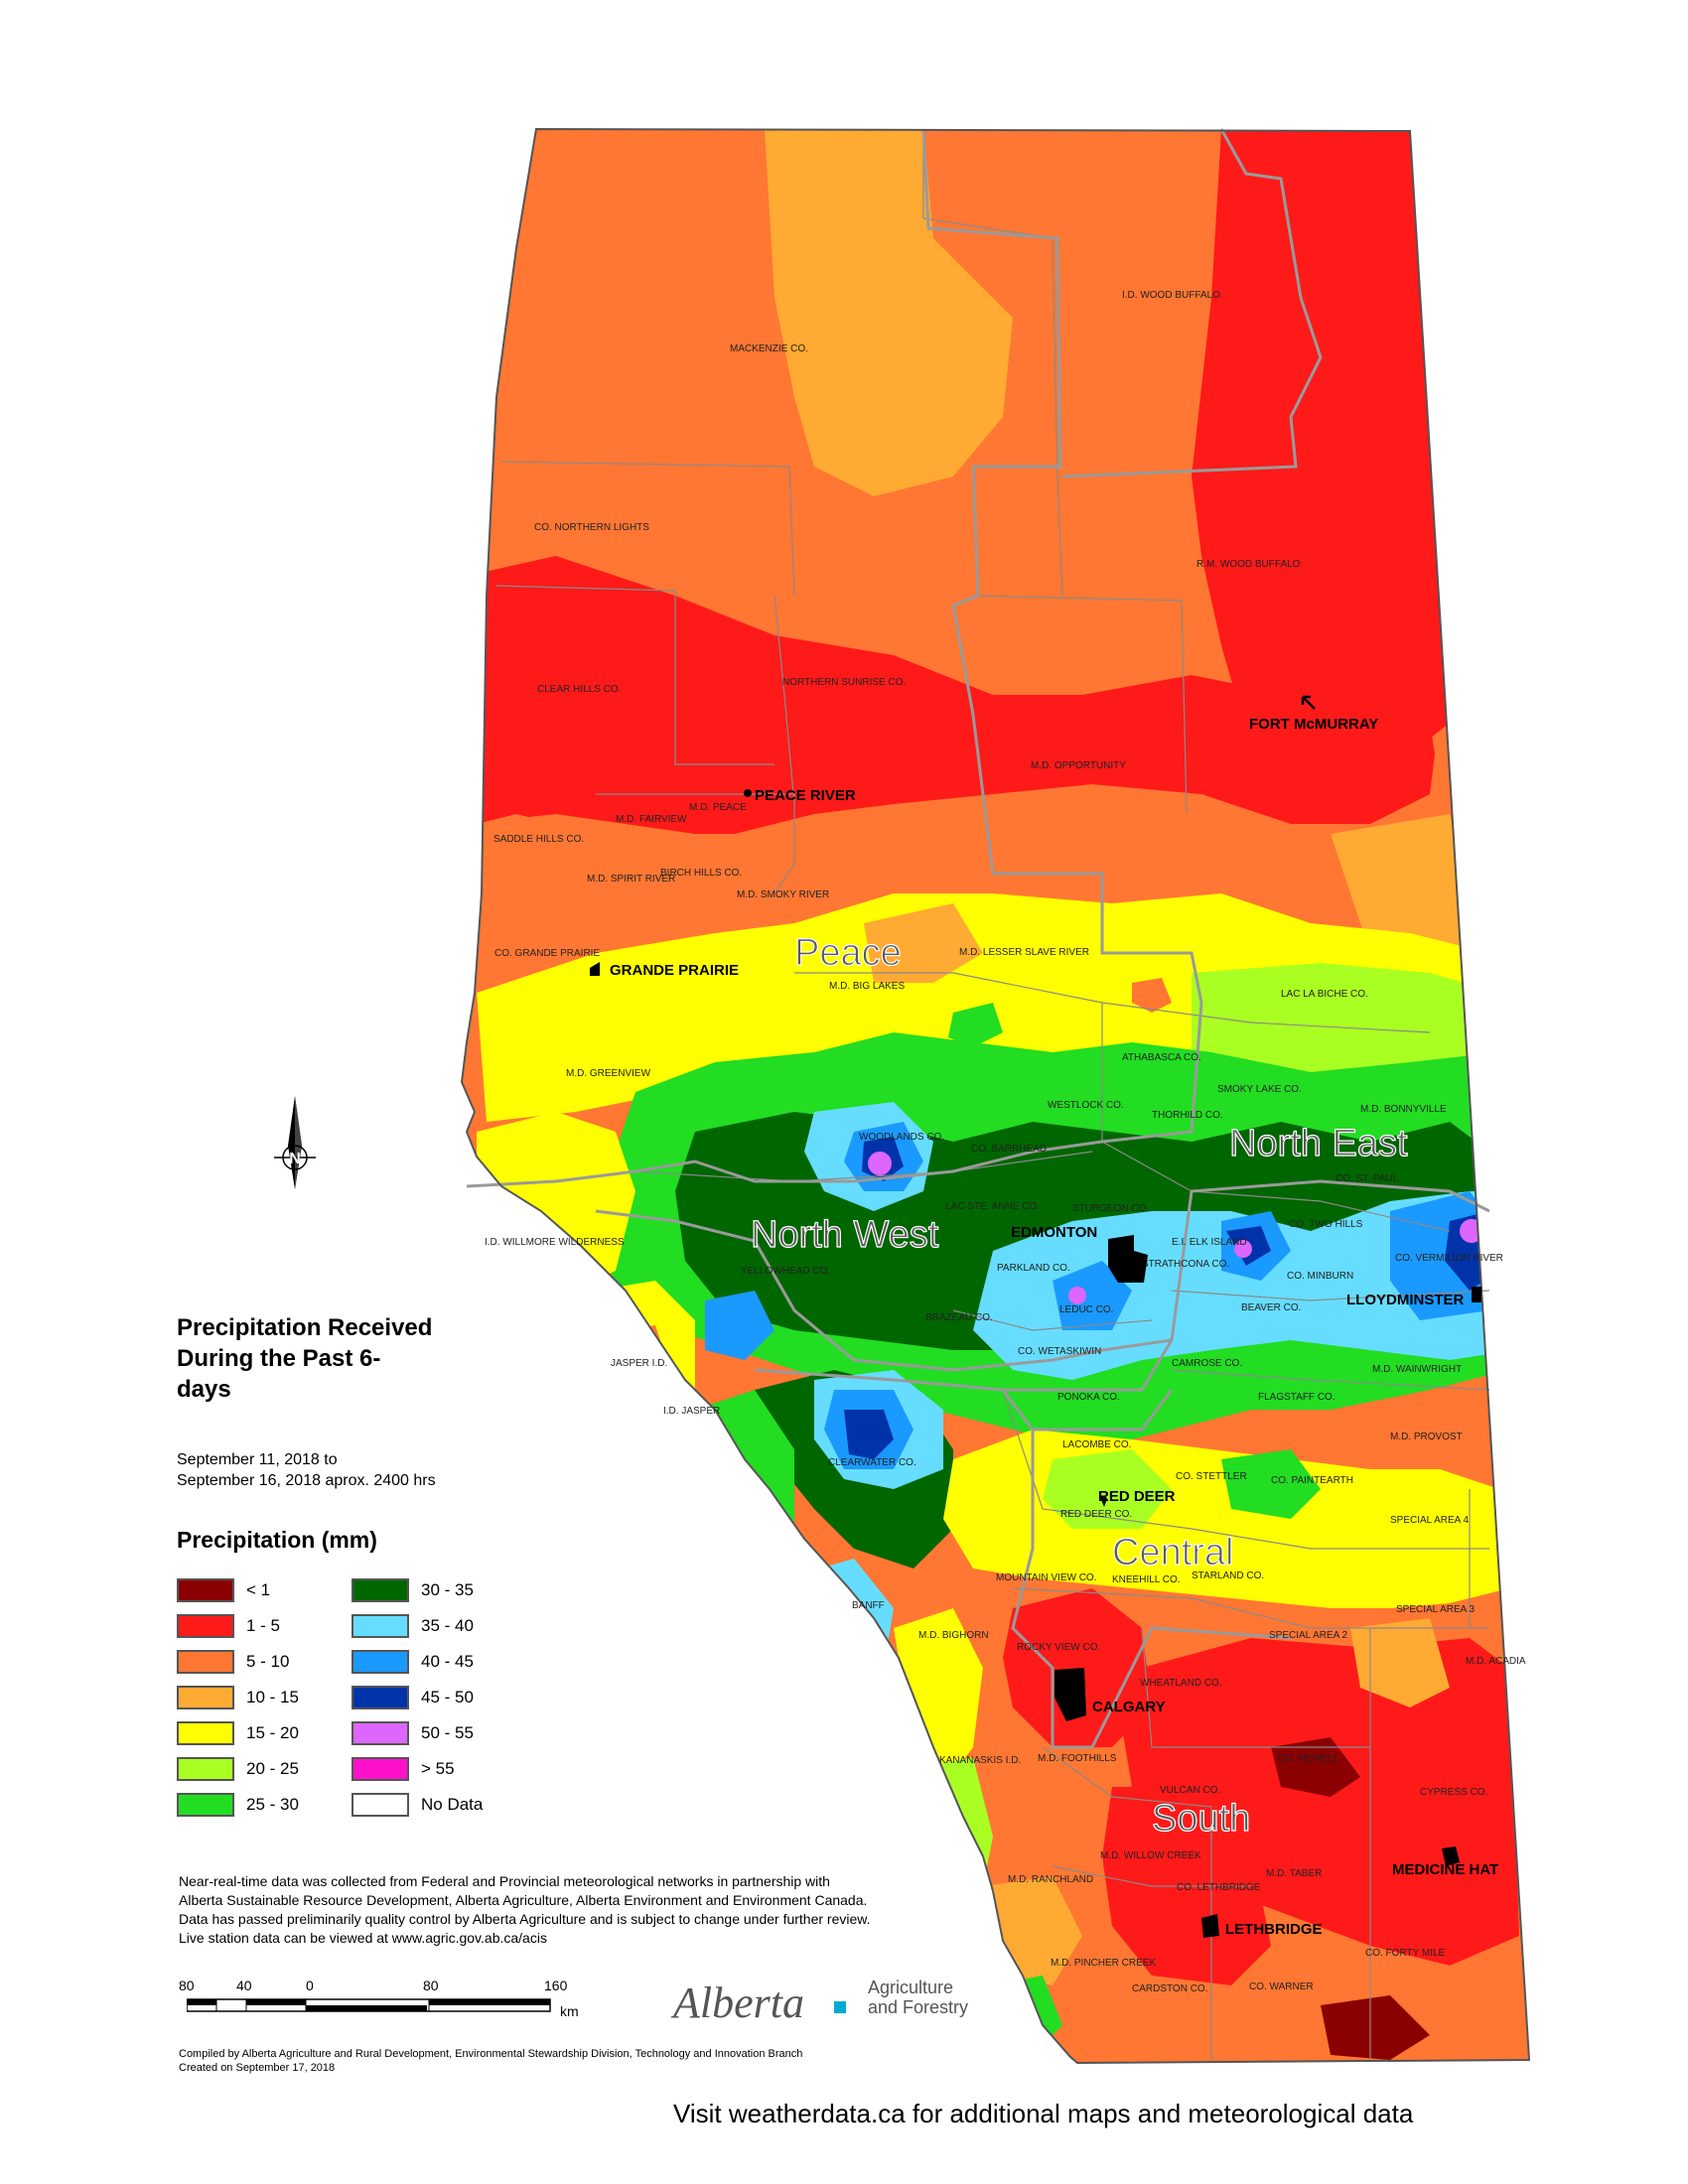 The height and width of the screenshot is (2184, 1688). I want to click on muni-label: CARDSTON CO., so click(1170, 1988).